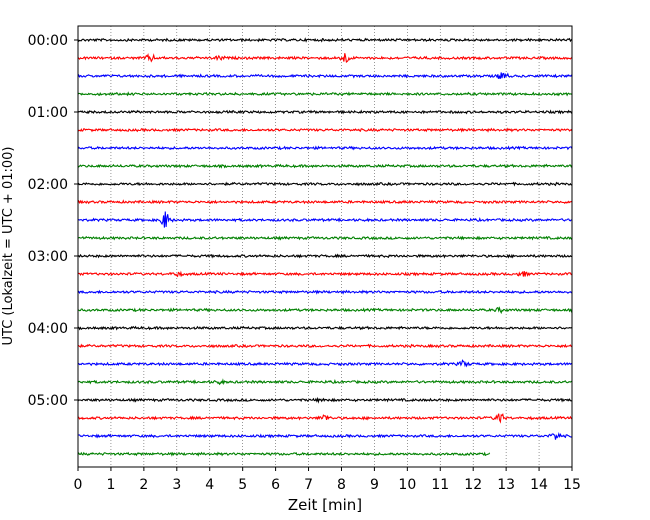 This screenshot has height=520, width=650. What do you see at coordinates (53, 221) in the screenshot?
I see `y-axis-ticks: 00:00 01:00 02:00 03:00 04:00 05:00` at bounding box center [53, 221].